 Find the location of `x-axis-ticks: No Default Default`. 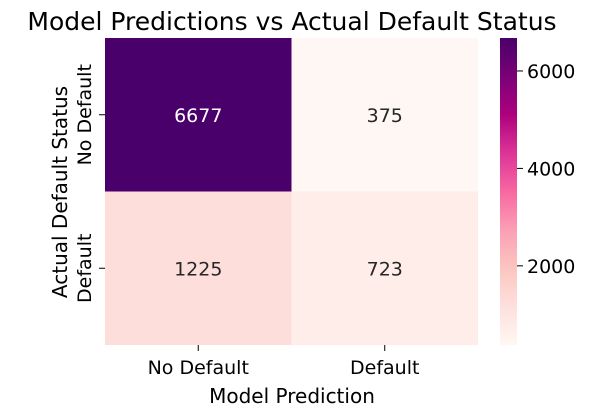

x-axis-ticks: No Default Default is located at coordinates (283, 362).